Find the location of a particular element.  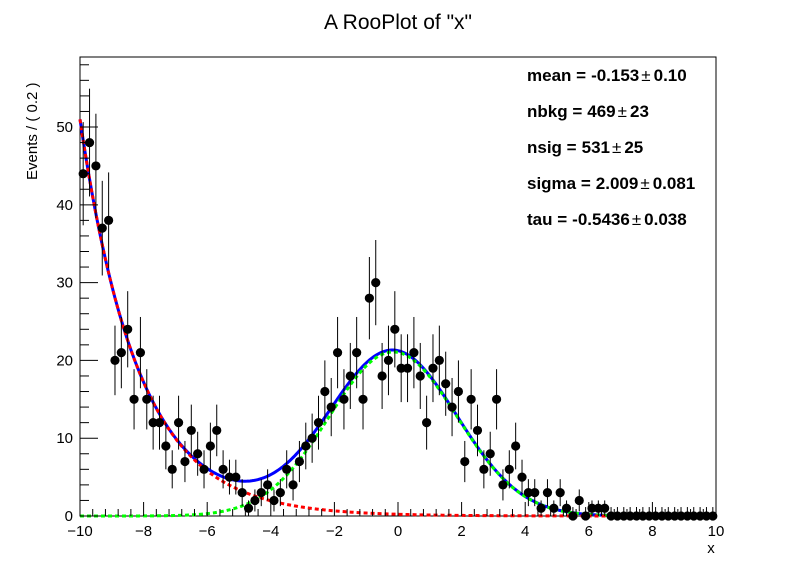

x-tick-label: 4 is located at coordinates (525, 531).